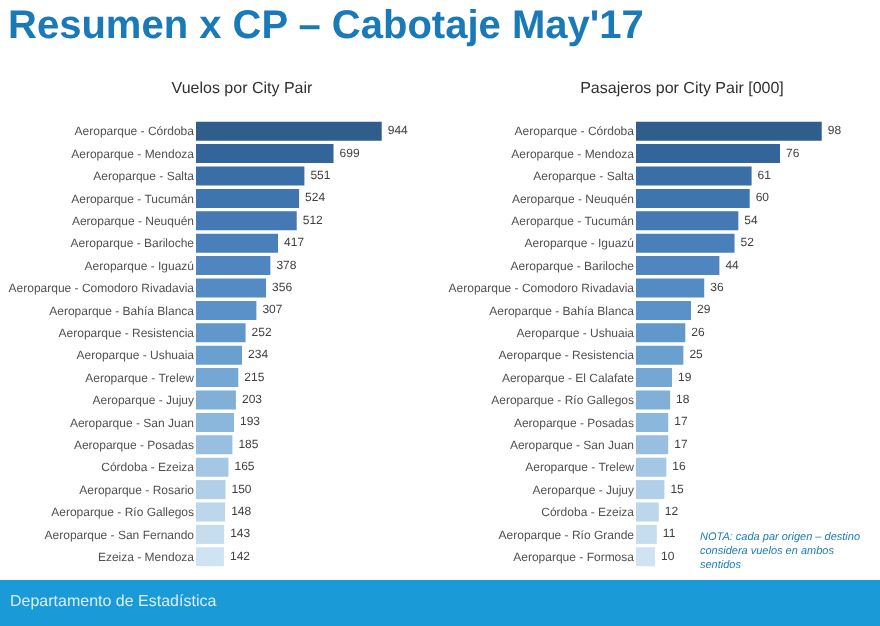 This screenshot has width=880, height=626. What do you see at coordinates (113, 601) in the screenshot?
I see `text: Departamento de Estadística` at bounding box center [113, 601].